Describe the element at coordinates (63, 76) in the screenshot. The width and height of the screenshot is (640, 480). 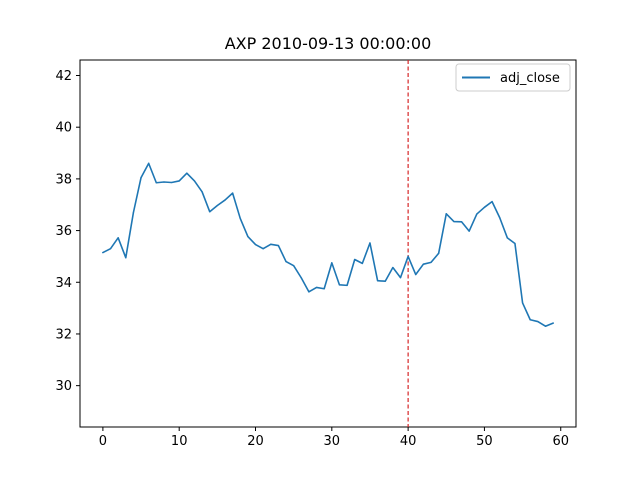
I see `y-tick-label: 42` at that location.